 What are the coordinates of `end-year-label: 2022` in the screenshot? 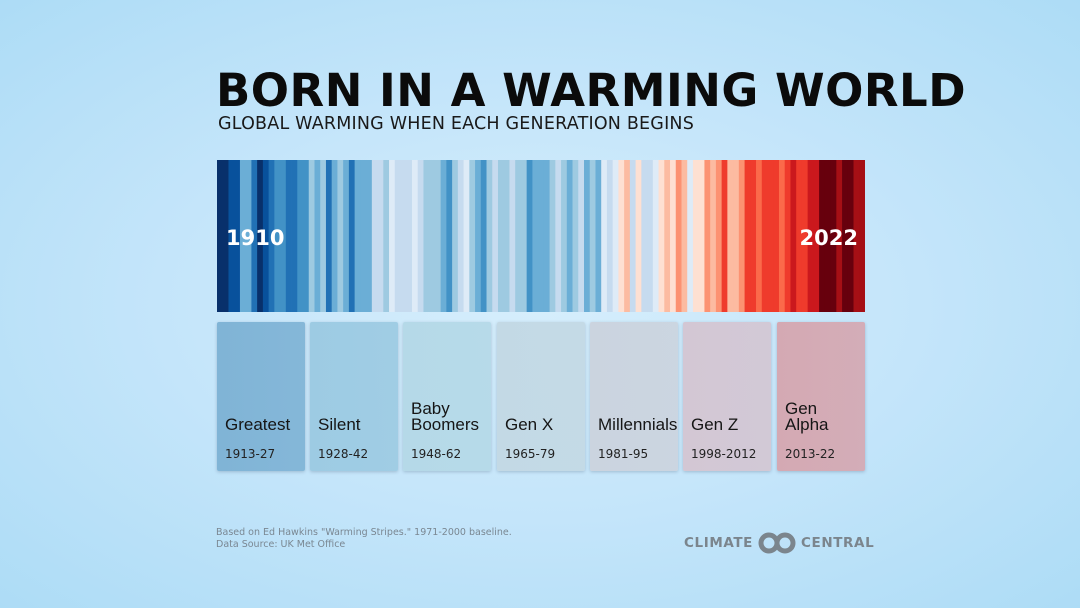 It's located at (828, 238).